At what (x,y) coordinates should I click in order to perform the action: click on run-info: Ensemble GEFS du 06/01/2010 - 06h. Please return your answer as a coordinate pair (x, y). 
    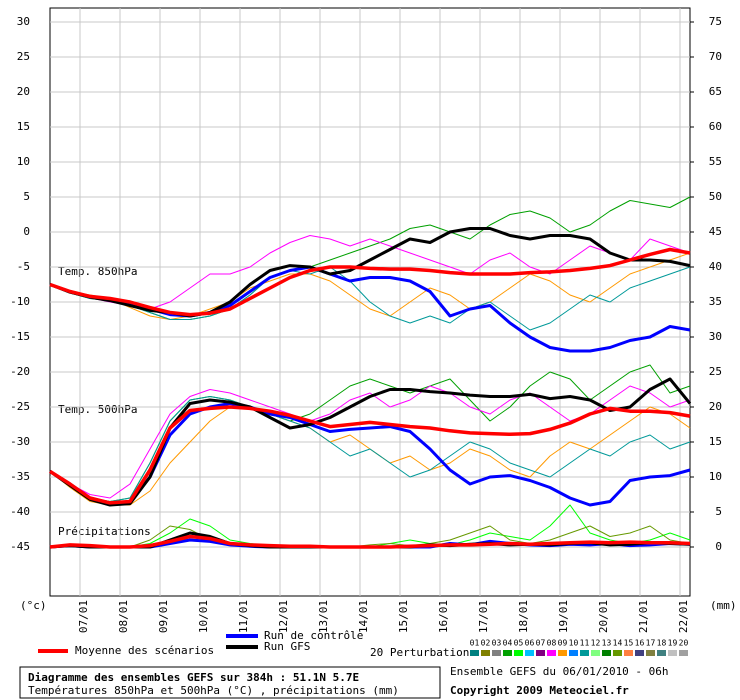
    Looking at the image, I should click on (559, 671).